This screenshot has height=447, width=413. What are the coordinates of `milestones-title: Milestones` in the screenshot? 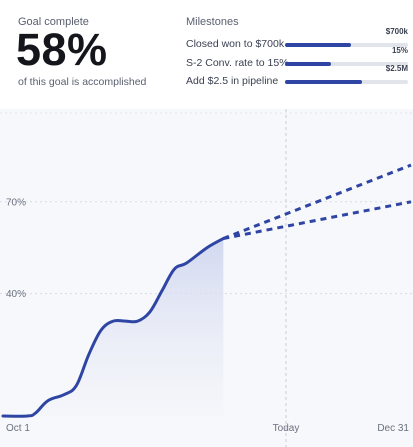 It's located at (212, 22).